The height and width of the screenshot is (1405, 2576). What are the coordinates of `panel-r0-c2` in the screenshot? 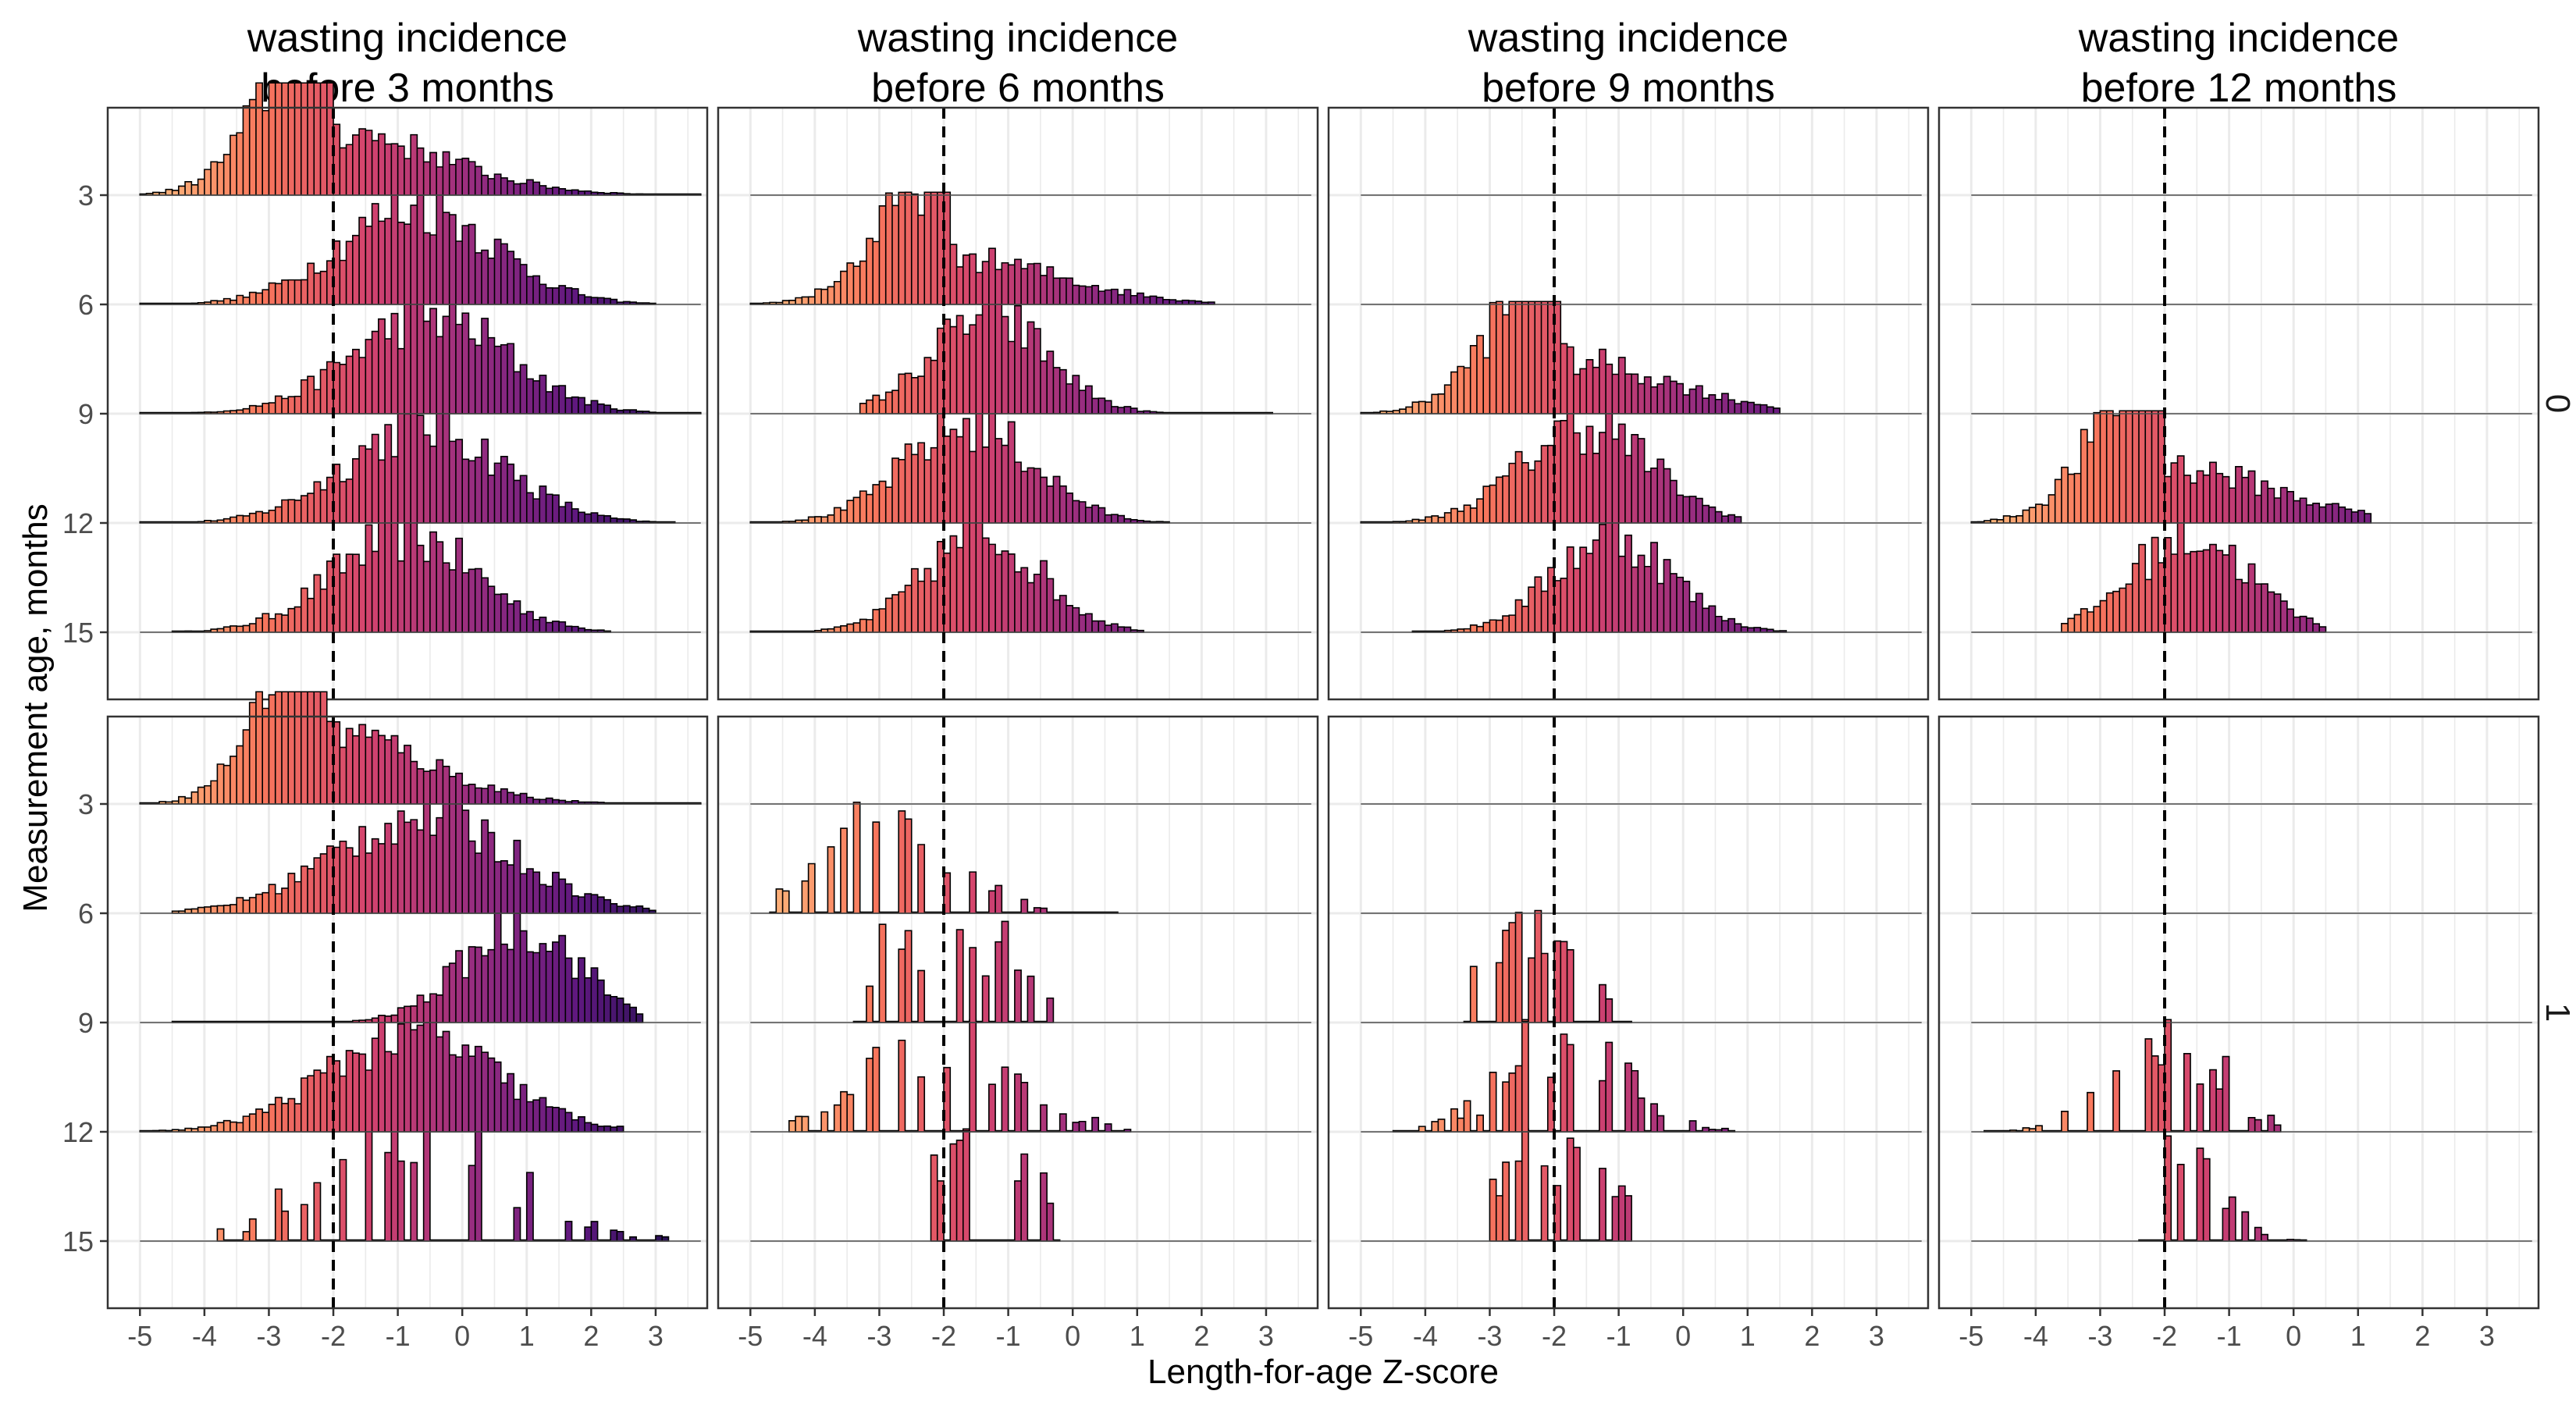 It's located at (1628, 404).